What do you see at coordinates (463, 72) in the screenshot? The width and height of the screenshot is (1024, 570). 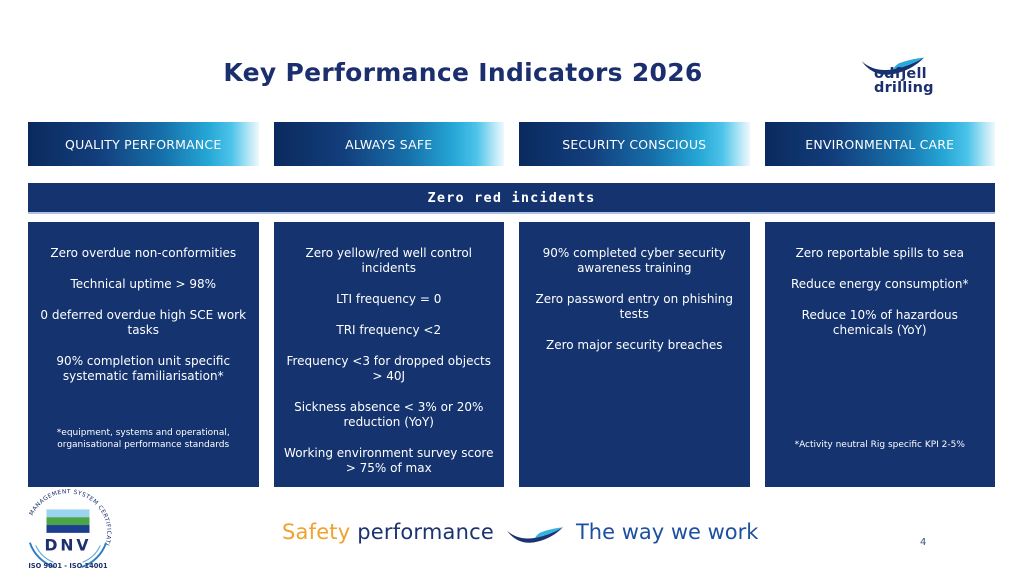 I see `page-title: Key Performance Indicators 2026` at bounding box center [463, 72].